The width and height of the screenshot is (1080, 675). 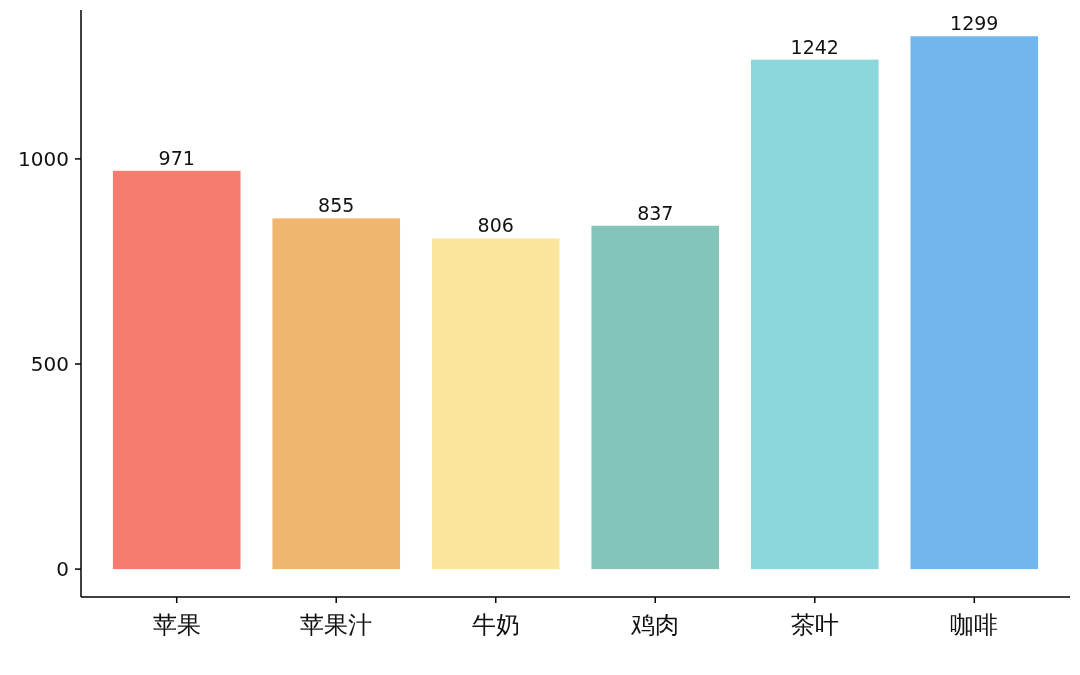 I want to click on x-tick-label: 鸡肉, so click(x=655, y=625).